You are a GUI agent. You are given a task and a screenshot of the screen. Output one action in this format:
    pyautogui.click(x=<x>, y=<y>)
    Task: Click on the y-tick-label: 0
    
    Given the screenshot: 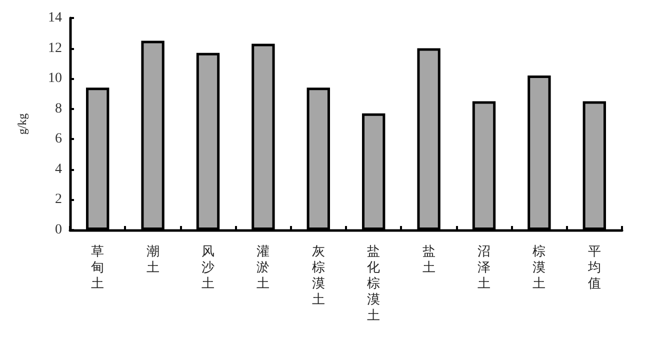 What is the action you would take?
    pyautogui.click(x=58, y=230)
    